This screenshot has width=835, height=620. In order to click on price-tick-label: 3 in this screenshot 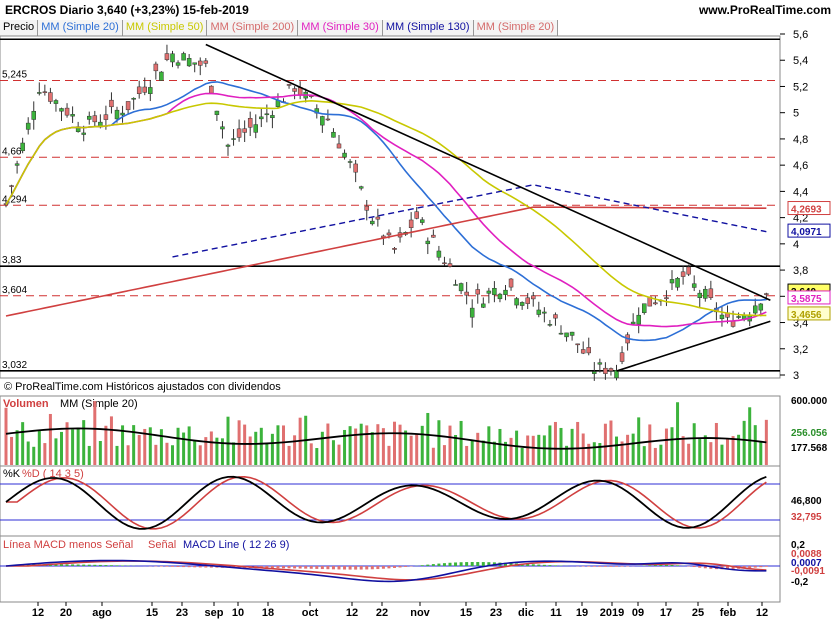, I will do `click(796, 376)`.